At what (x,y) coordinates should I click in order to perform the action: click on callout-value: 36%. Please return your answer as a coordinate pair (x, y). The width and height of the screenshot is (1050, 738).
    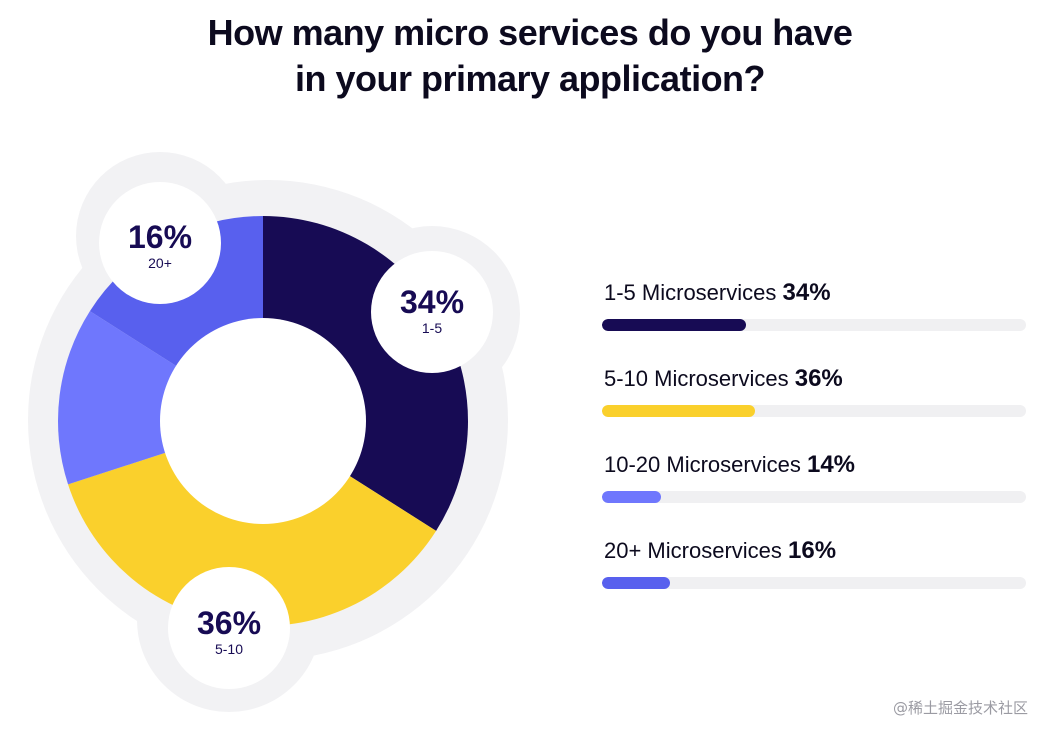
    Looking at the image, I should click on (229, 623).